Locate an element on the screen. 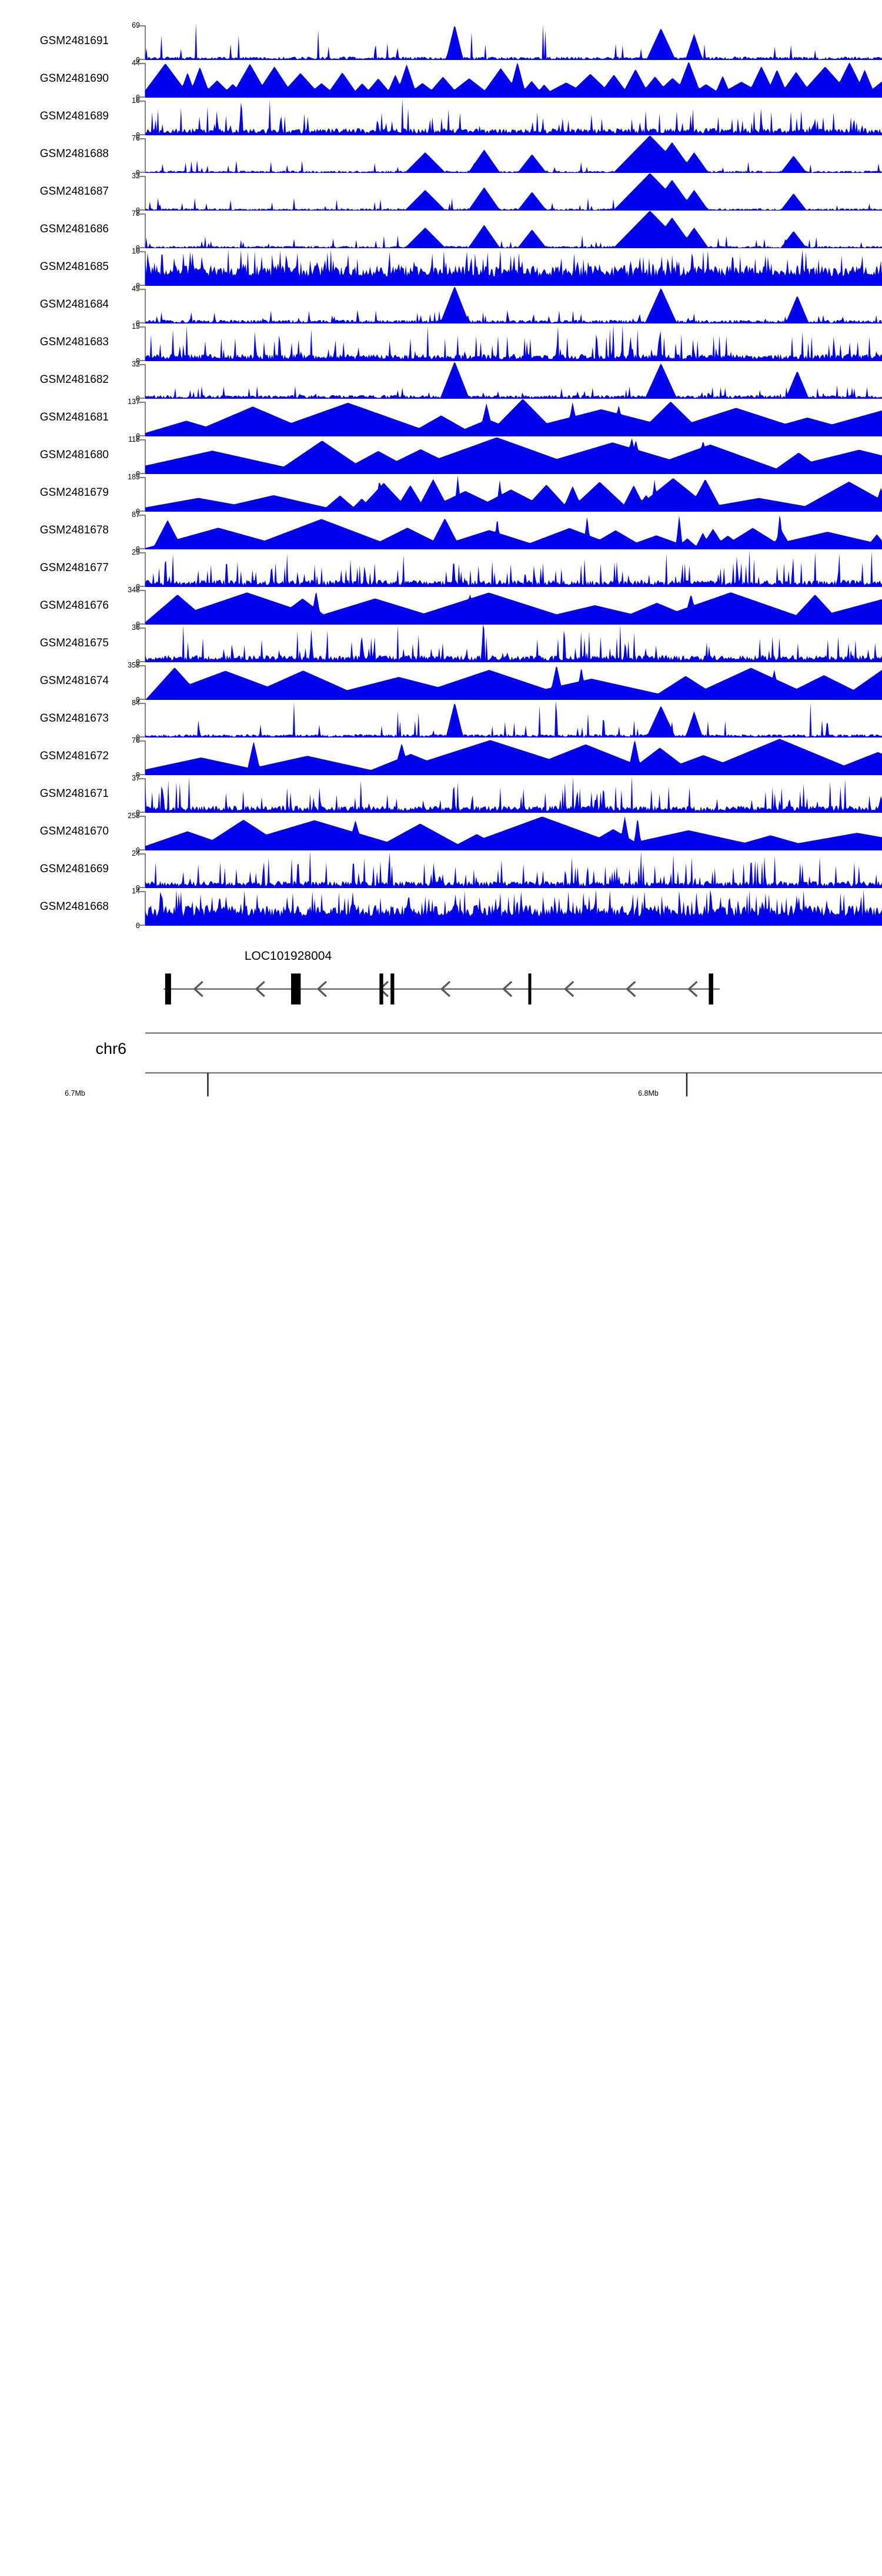  coverage-track: GSM2481684 450 is located at coordinates (441, 306).